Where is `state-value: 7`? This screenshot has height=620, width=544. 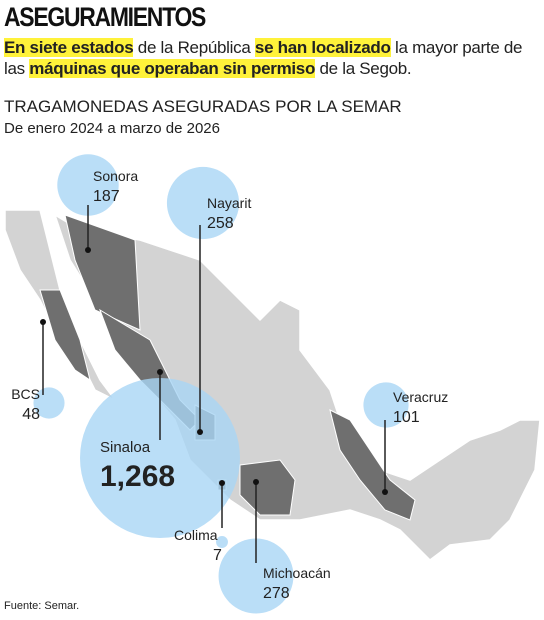
state-value: 7 is located at coordinates (217, 555).